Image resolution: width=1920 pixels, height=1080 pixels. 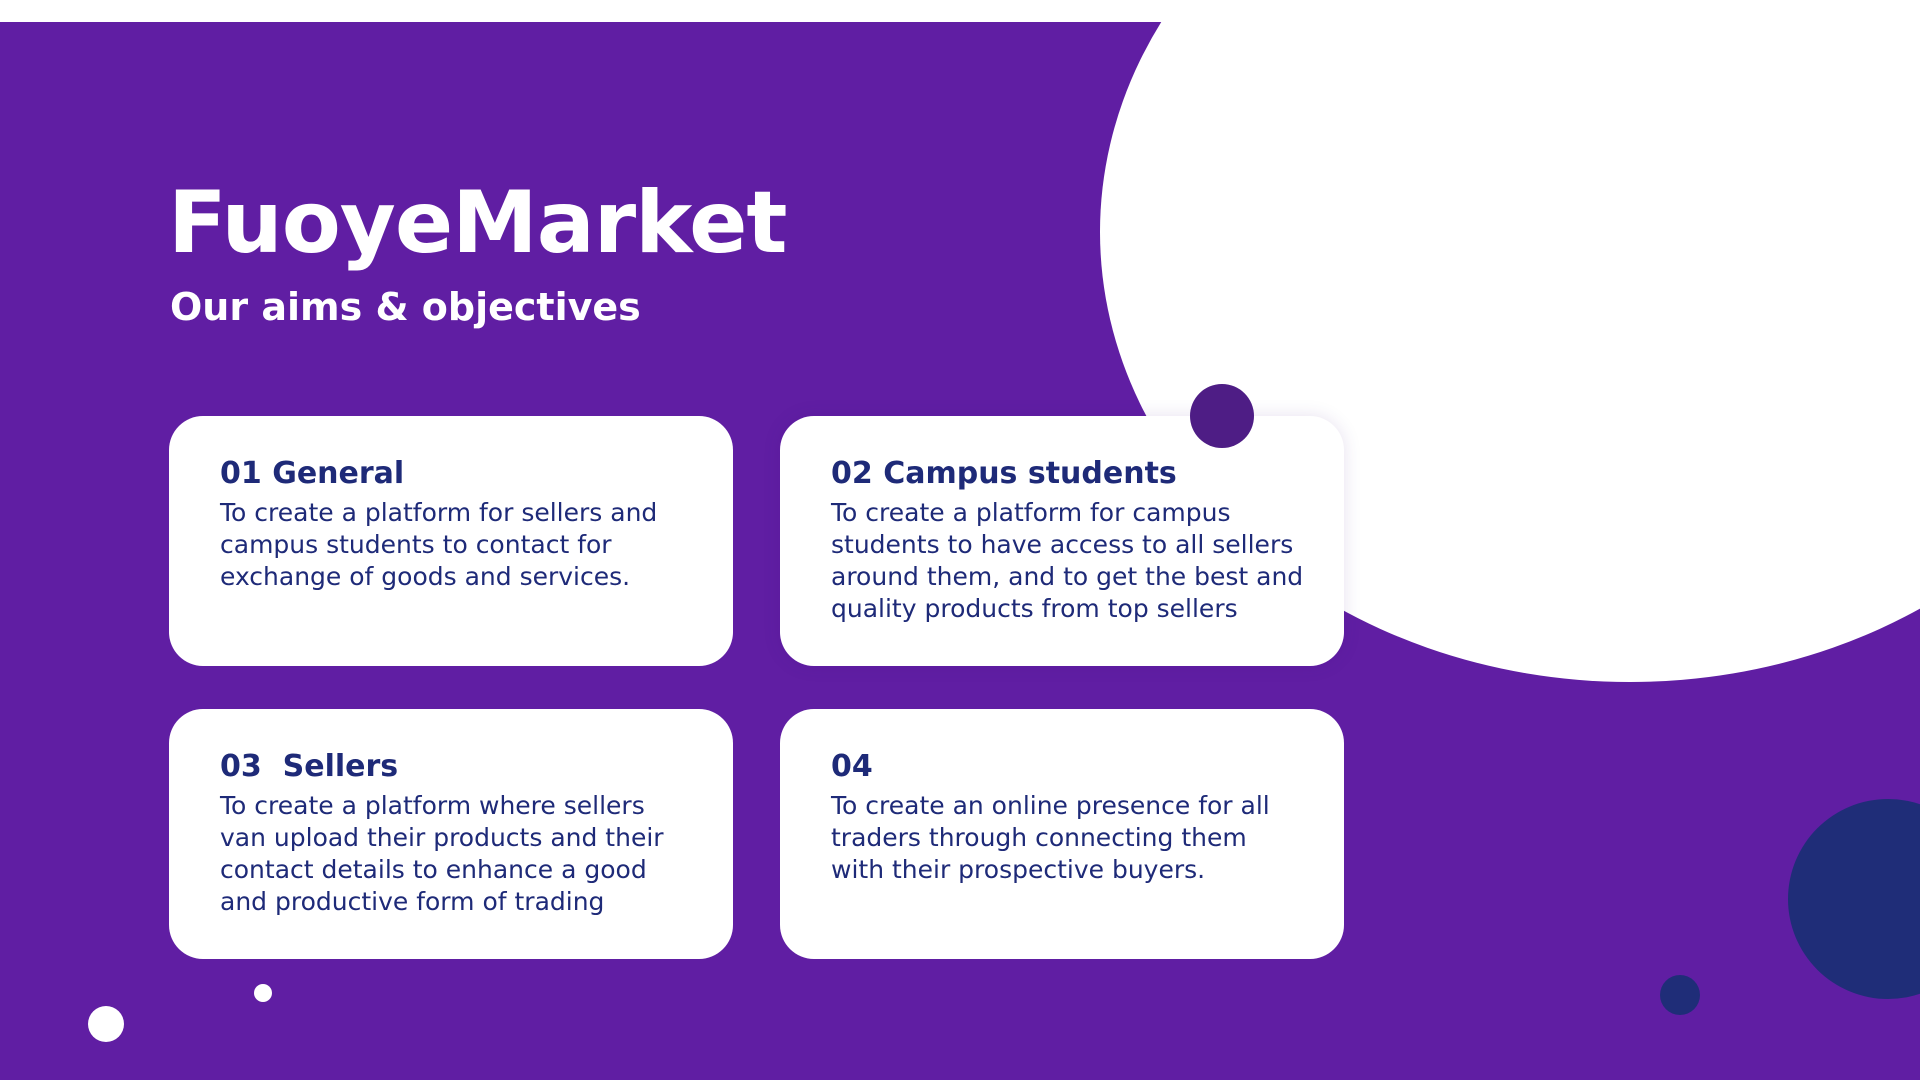 What do you see at coordinates (106, 1024) in the screenshot?
I see `decorative-white-dot` at bounding box center [106, 1024].